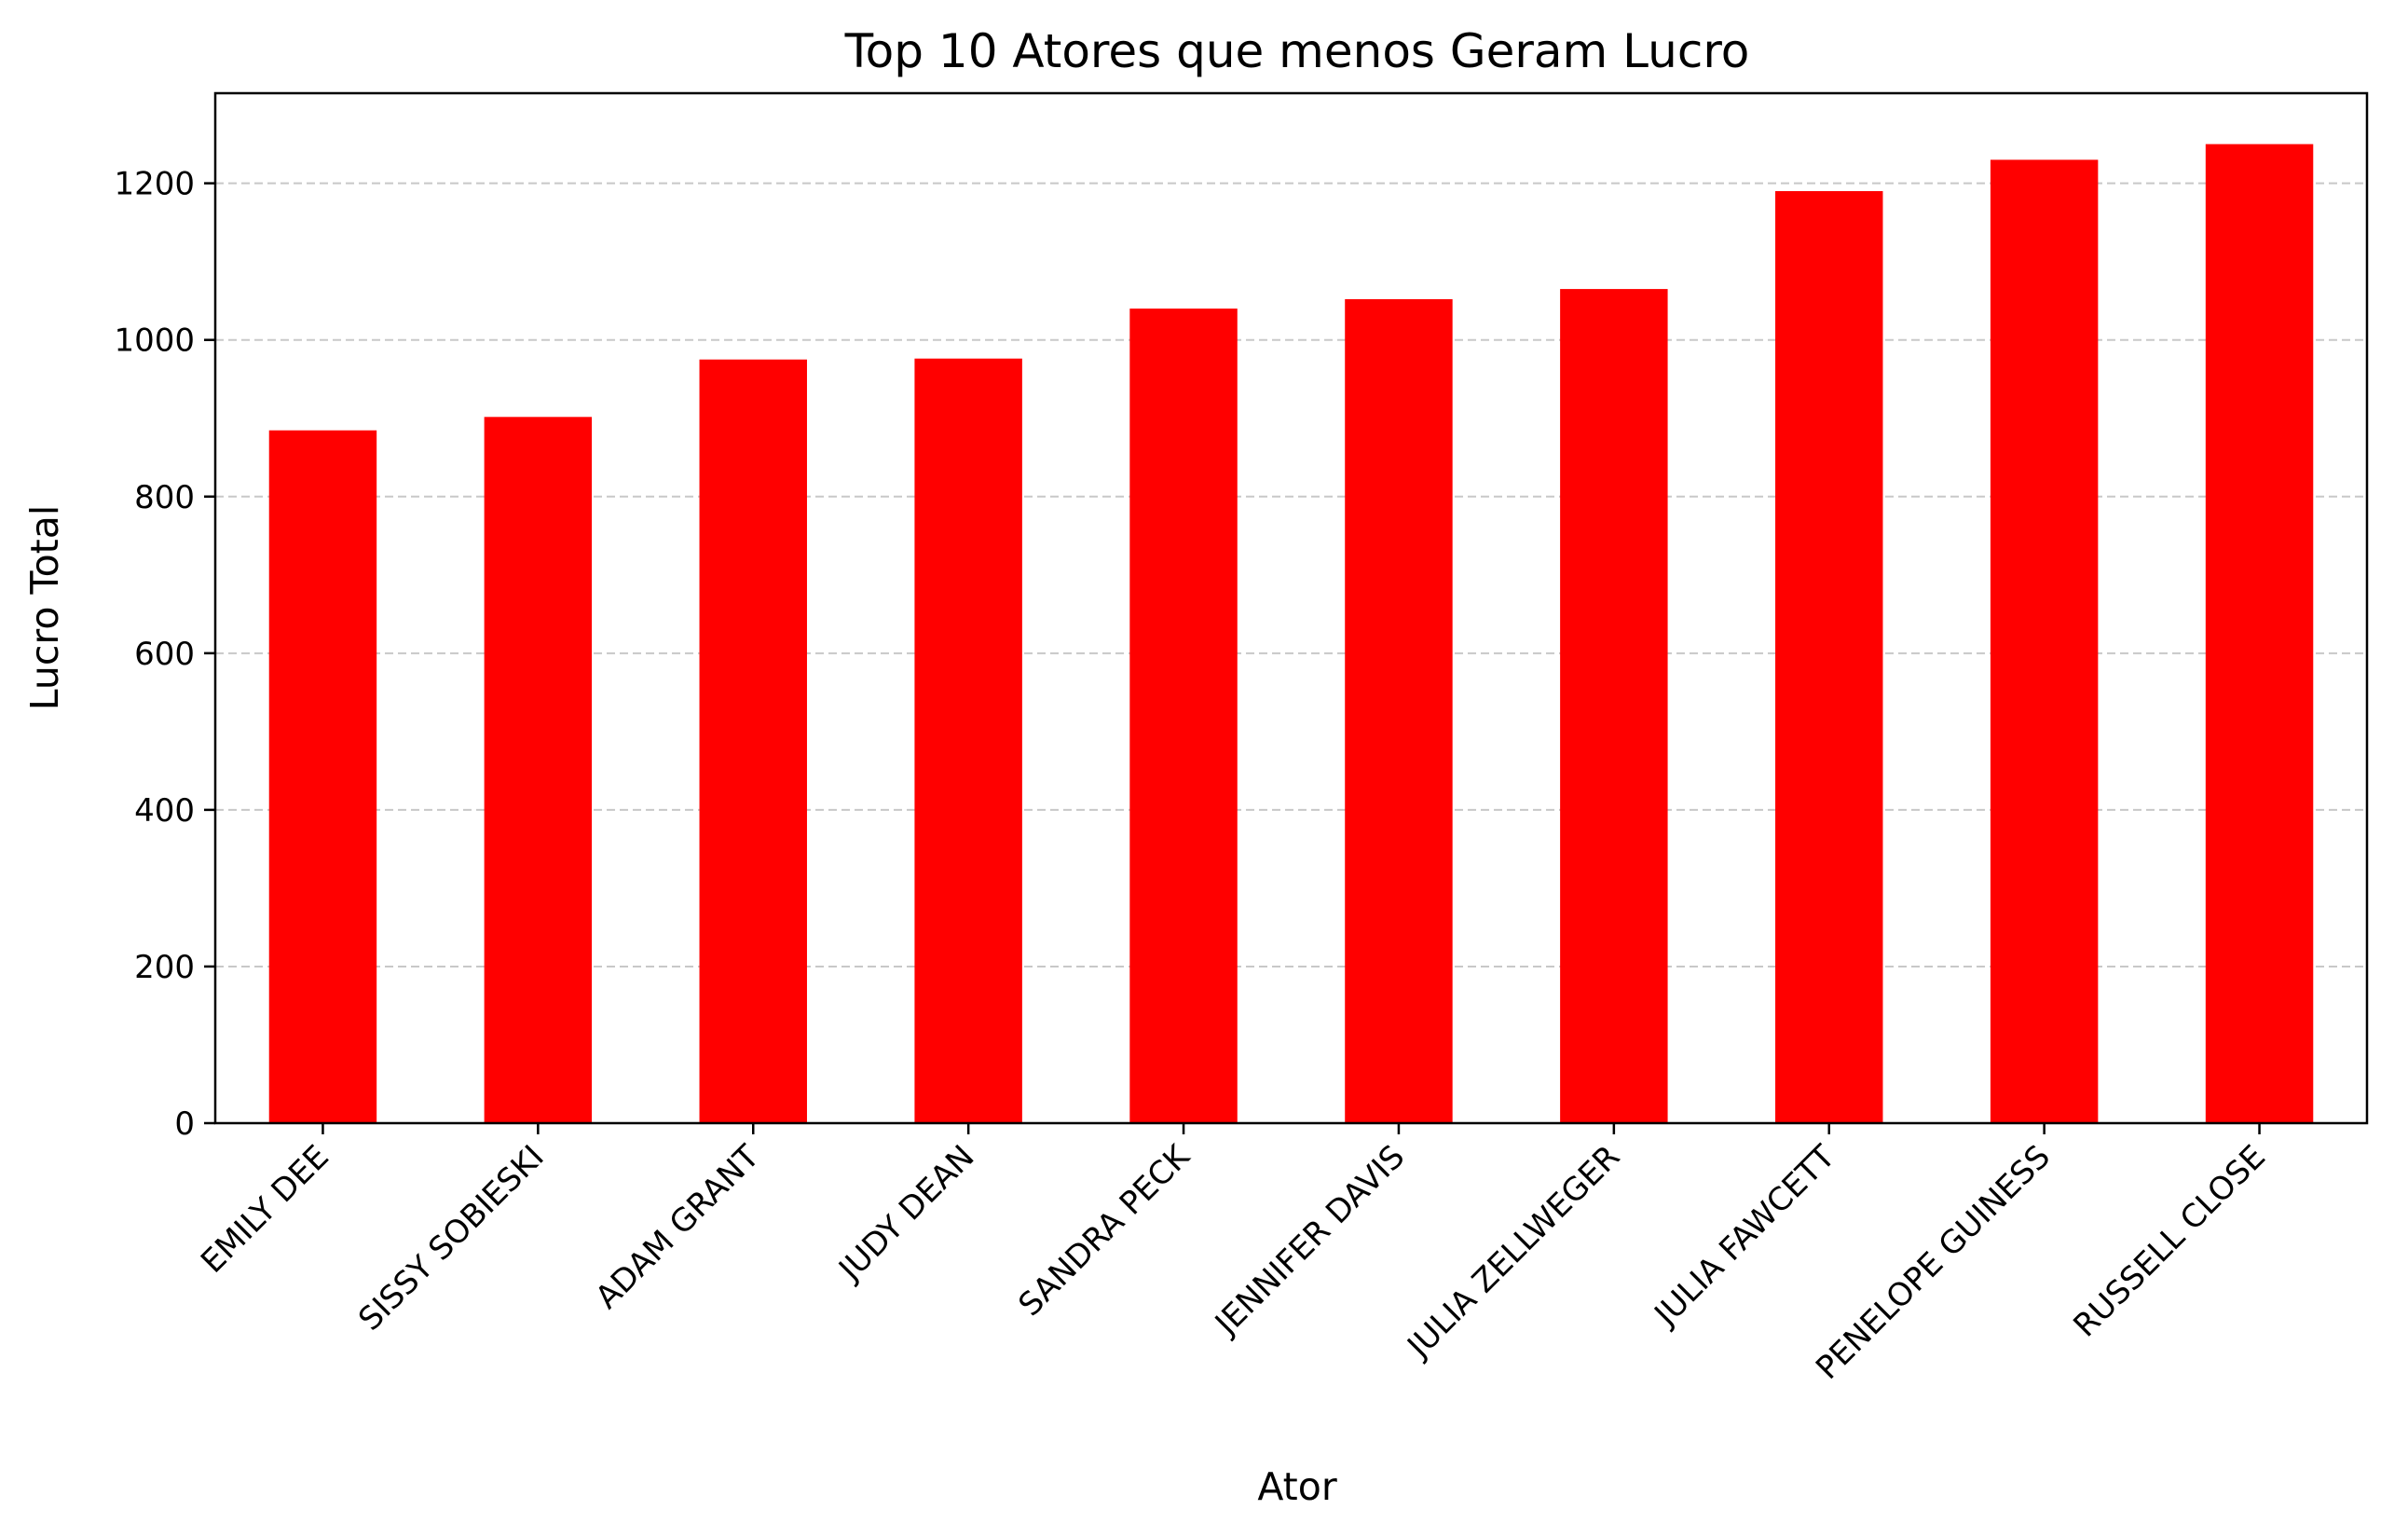 This screenshot has height=1537, width=2408. Describe the element at coordinates (155, 341) in the screenshot. I see `y-tick-label: 1000` at that location.